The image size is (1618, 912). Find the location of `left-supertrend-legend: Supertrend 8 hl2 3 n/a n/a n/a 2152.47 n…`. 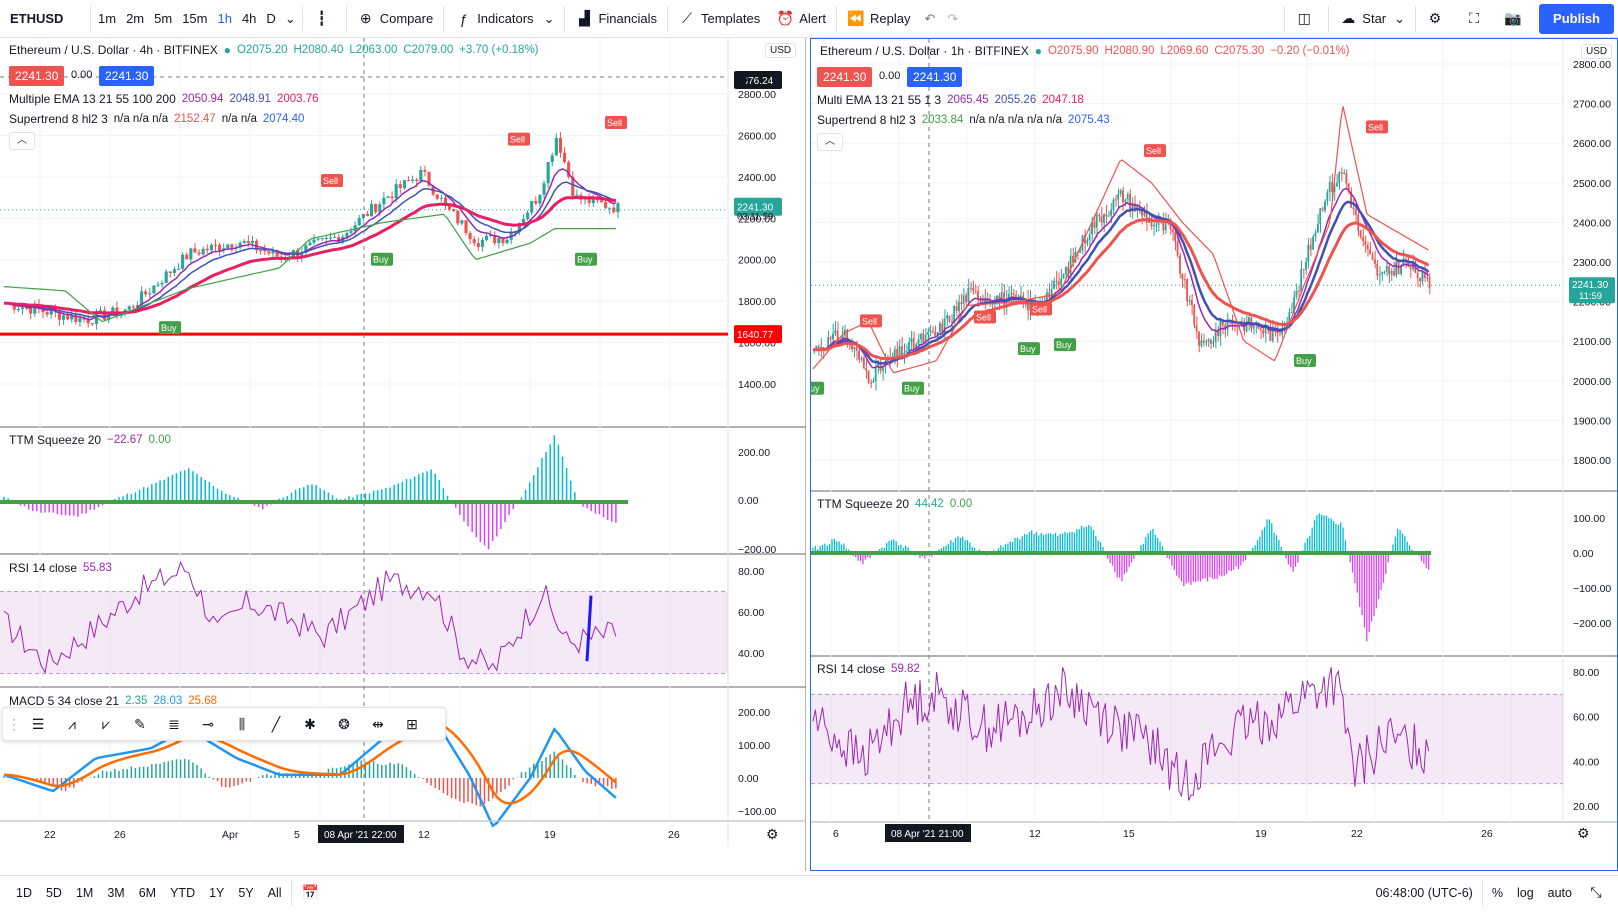

left-supertrend-legend: Supertrend 8 hl2 3 n/a n/a n/a 2152.47 n… is located at coordinates (156, 119).